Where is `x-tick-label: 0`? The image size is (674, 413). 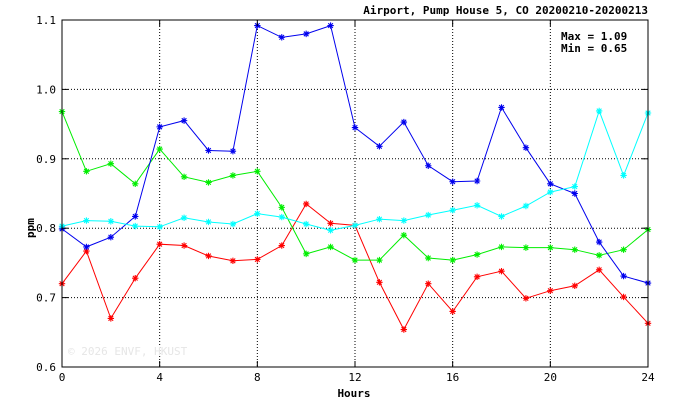 x-tick-label: 0 is located at coordinates (62, 377).